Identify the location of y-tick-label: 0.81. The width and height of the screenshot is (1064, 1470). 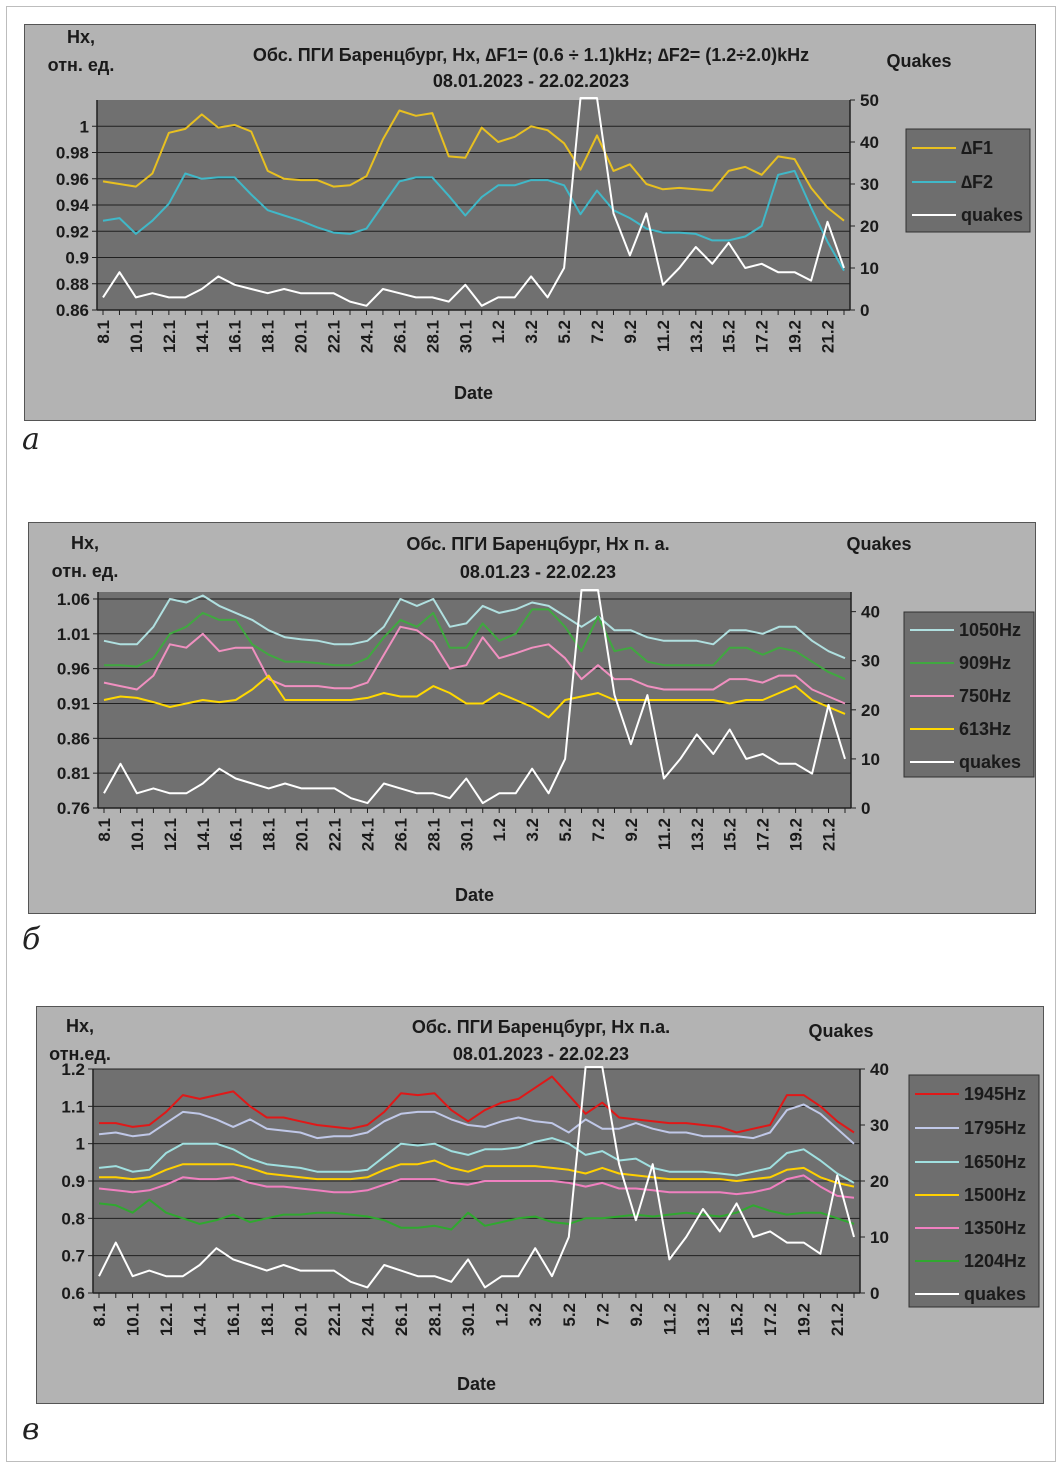
(73, 773).